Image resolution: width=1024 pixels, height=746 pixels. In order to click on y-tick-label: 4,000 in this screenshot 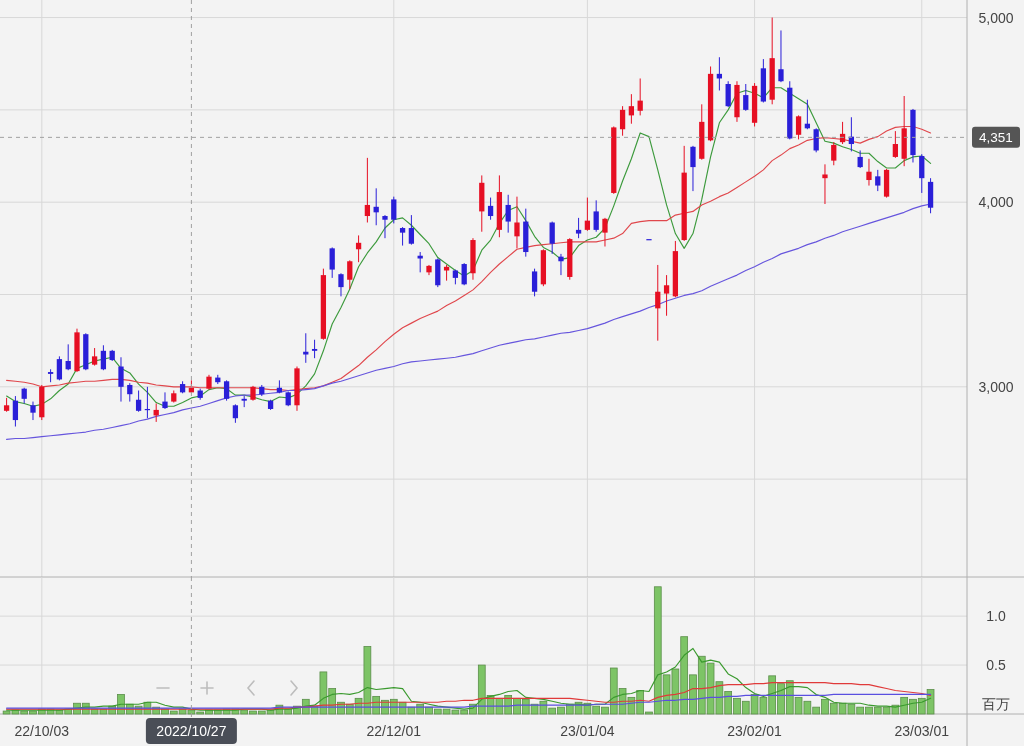, I will do `click(996, 202)`.